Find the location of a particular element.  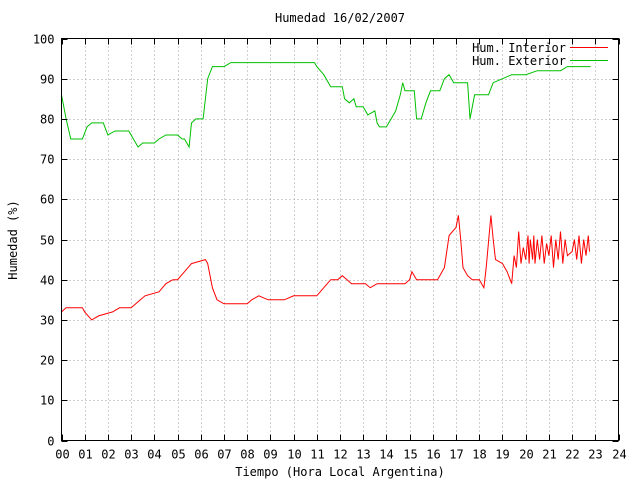

x-axis-label: Tiempo (Hora Local Argentina) is located at coordinates (340, 472).